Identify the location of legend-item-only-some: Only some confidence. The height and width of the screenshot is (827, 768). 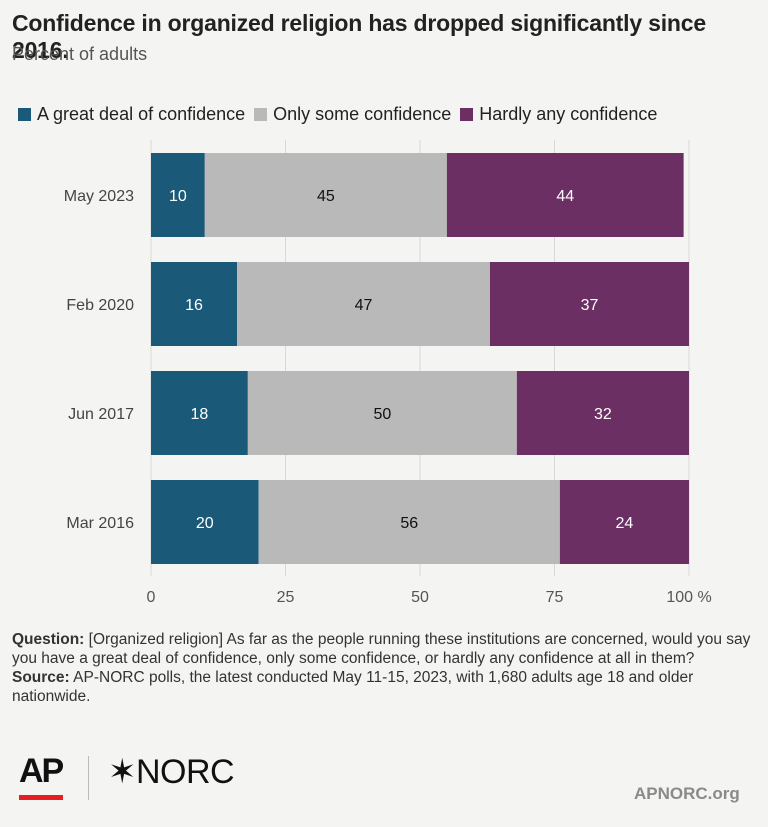
(352, 114).